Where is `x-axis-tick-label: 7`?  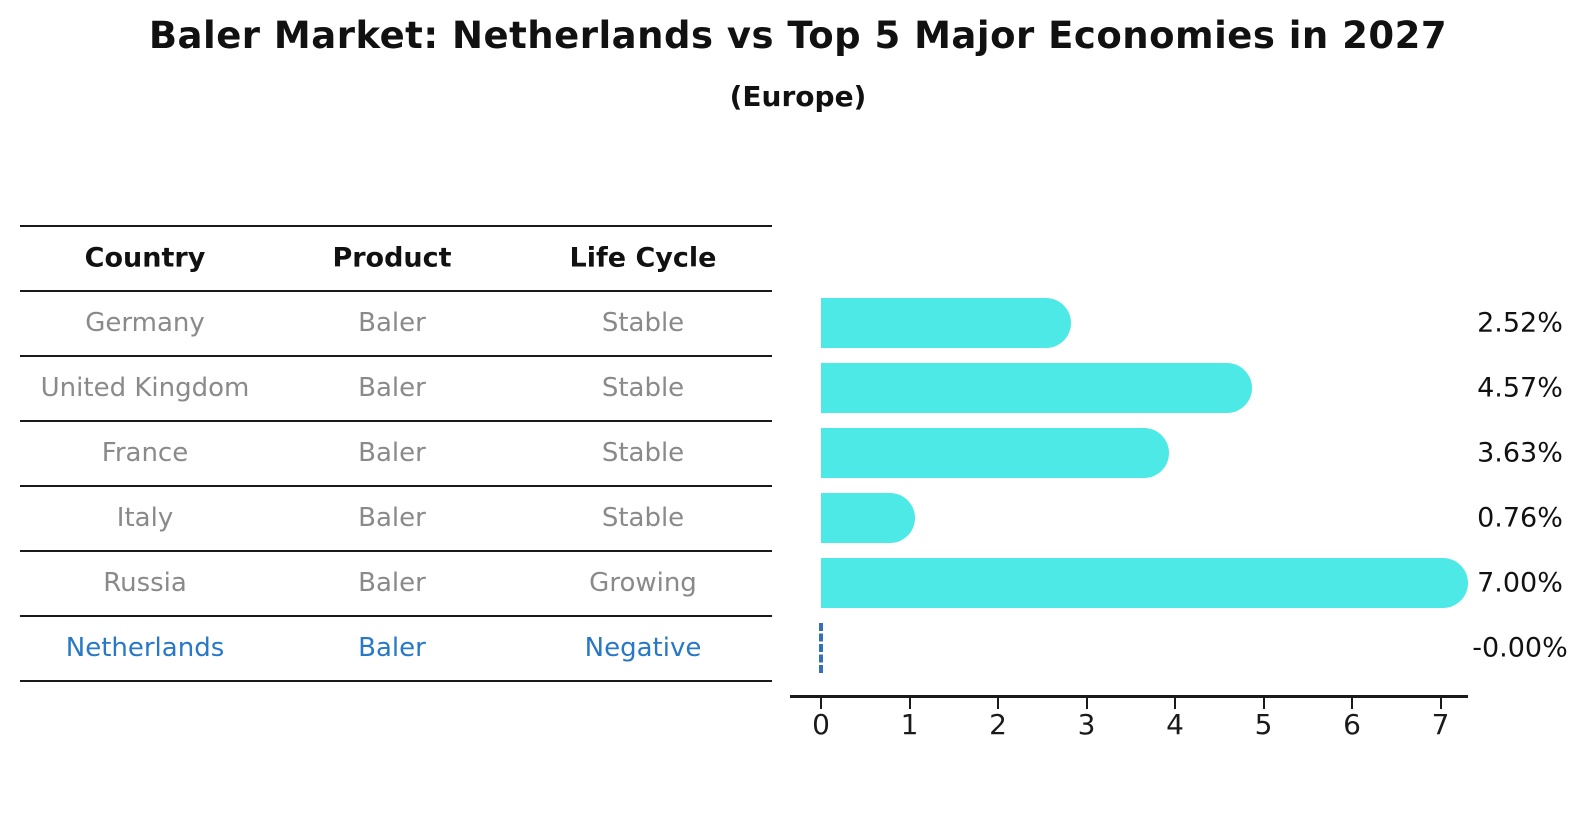
x-axis-tick-label: 7 is located at coordinates (1440, 724).